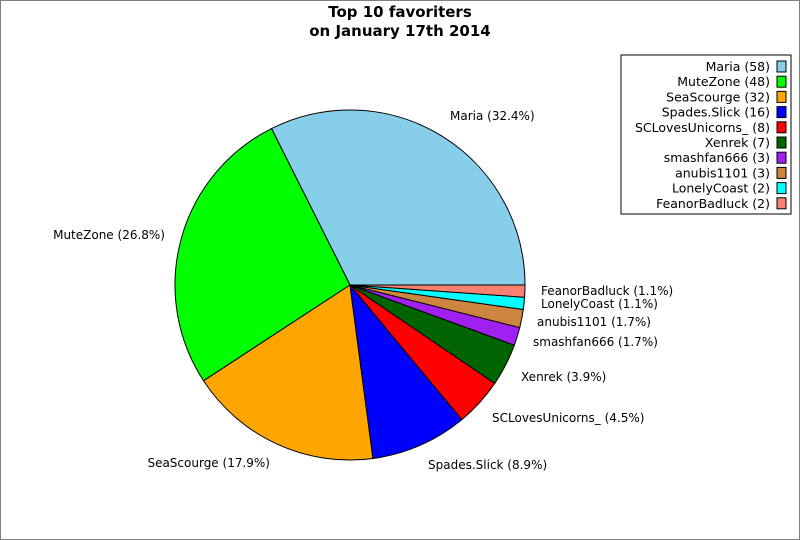 This screenshot has height=540, width=800. I want to click on pie-slice-mutezone, so click(262, 254).